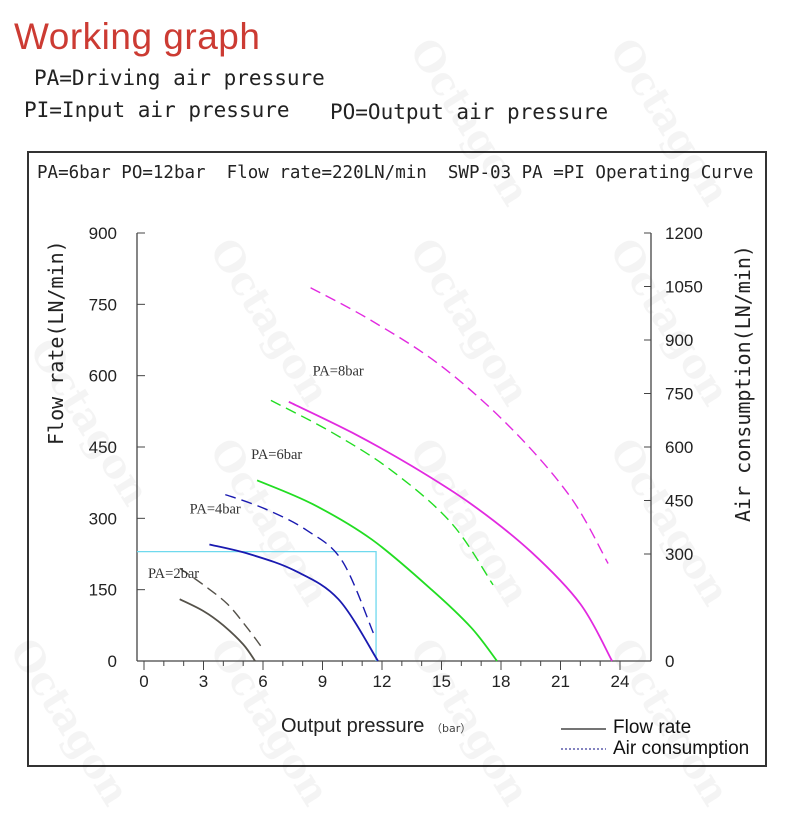 The width and height of the screenshot is (800, 814). I want to click on x-tick-label: 6, so click(262, 681).